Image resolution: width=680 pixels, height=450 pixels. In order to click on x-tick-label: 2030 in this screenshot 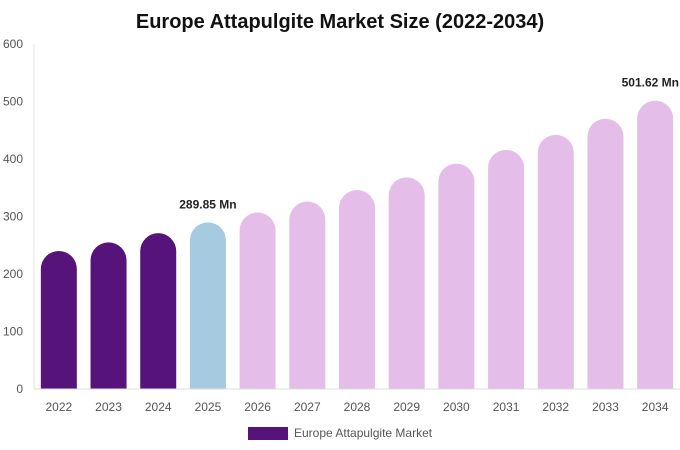, I will do `click(456, 407)`.